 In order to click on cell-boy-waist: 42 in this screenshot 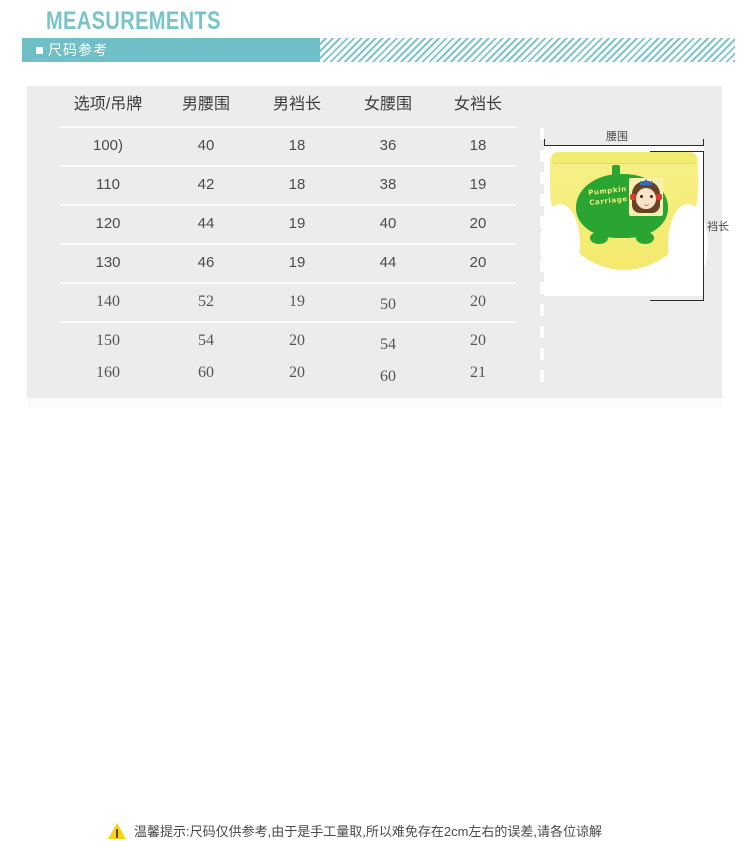, I will do `click(206, 184)`.